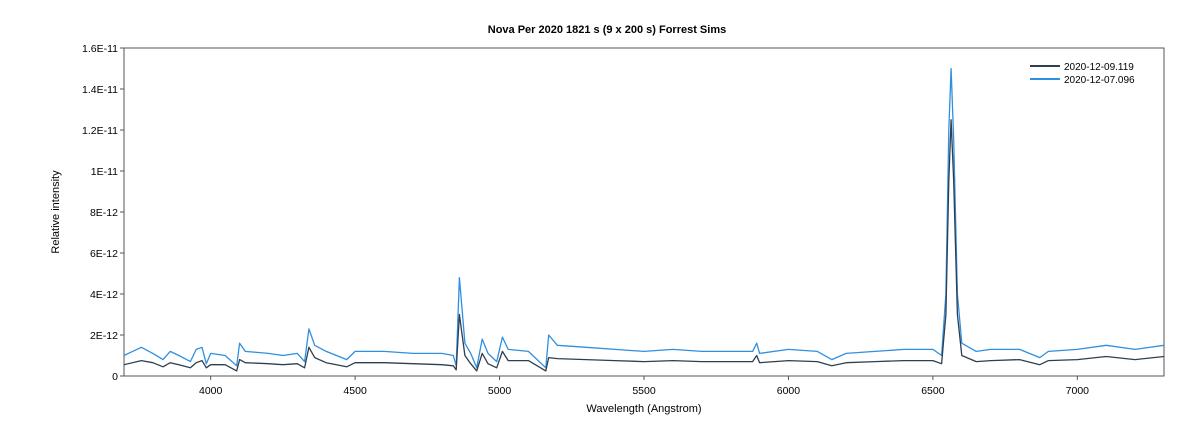  I want to click on y-tick-label: 1E-11, so click(104, 172).